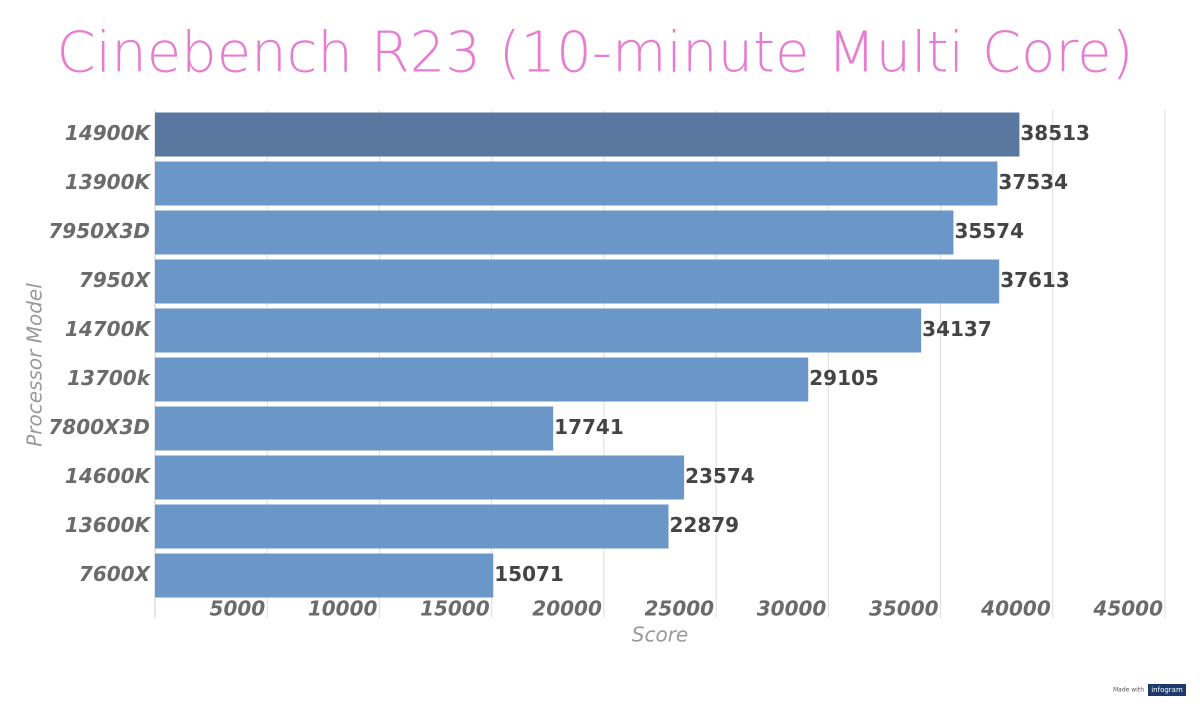 The height and width of the screenshot is (704, 1200). Describe the element at coordinates (35, 365) in the screenshot. I see `y-axis-label: Processor Model` at that location.